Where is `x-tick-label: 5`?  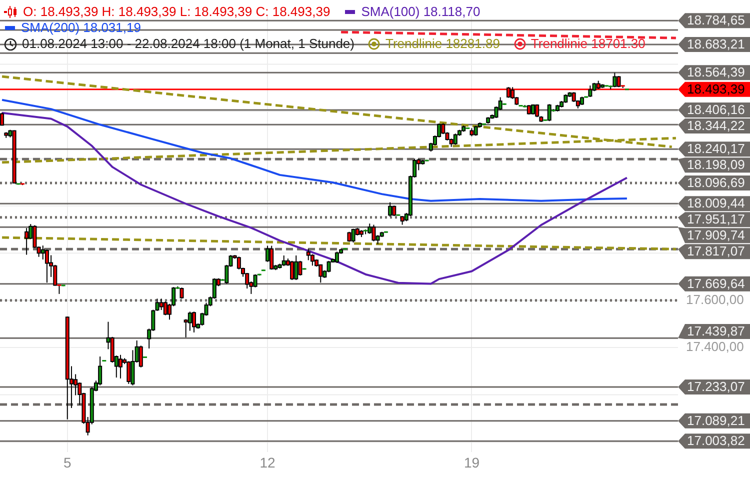
x-tick-label: 5 is located at coordinates (67, 462).